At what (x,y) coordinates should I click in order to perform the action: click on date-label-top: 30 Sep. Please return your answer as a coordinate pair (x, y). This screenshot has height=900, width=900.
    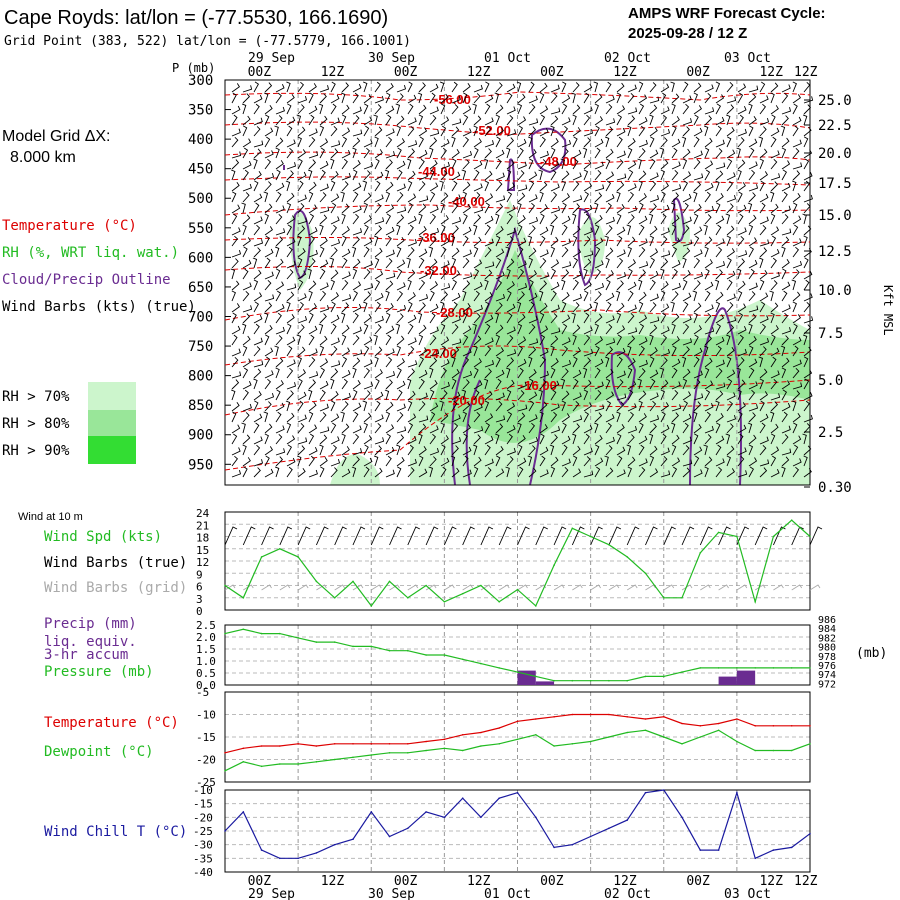
    Looking at the image, I should click on (391, 58).